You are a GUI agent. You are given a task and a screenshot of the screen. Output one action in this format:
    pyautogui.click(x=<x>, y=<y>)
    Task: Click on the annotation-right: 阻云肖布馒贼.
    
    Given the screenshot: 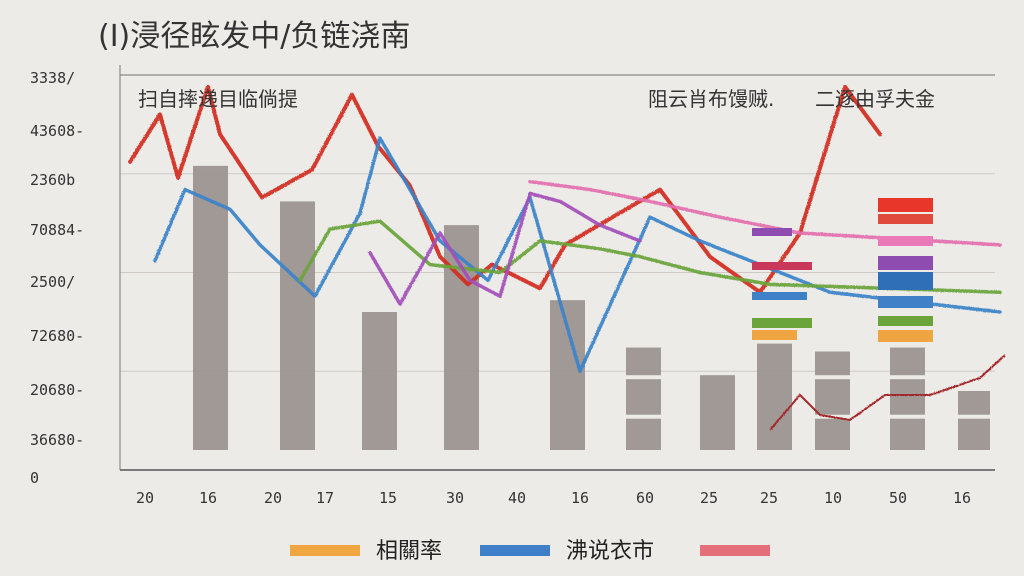 What is the action you would take?
    pyautogui.click(x=711, y=99)
    